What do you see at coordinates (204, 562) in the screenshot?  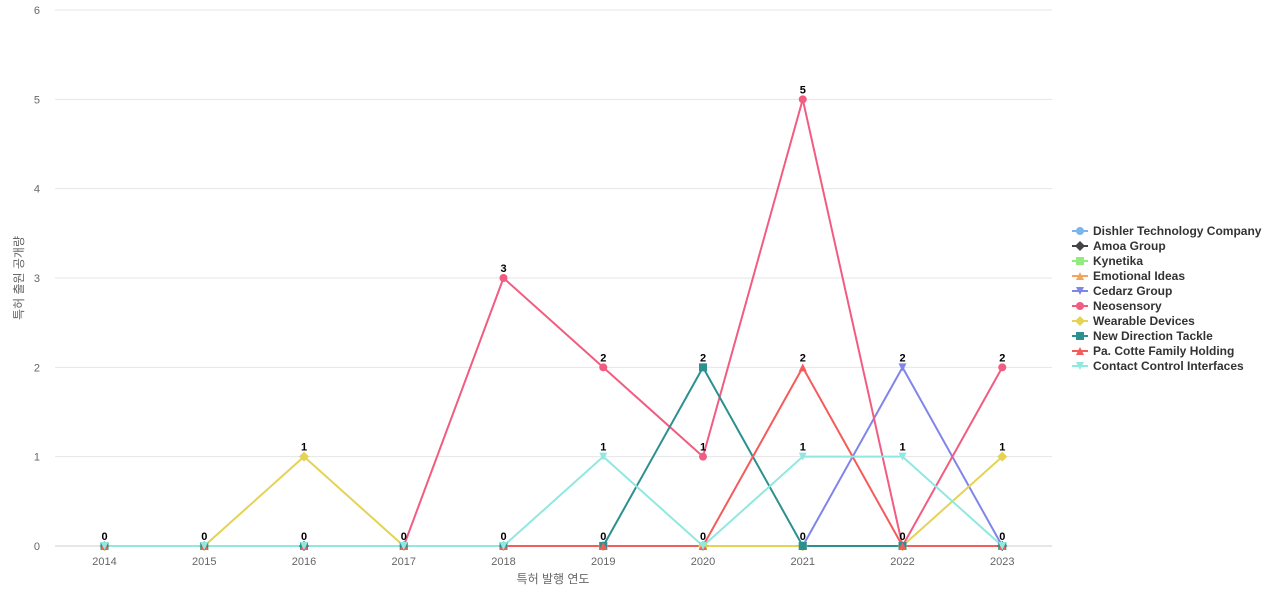 I see `x-tick-label: 2015` at bounding box center [204, 562].